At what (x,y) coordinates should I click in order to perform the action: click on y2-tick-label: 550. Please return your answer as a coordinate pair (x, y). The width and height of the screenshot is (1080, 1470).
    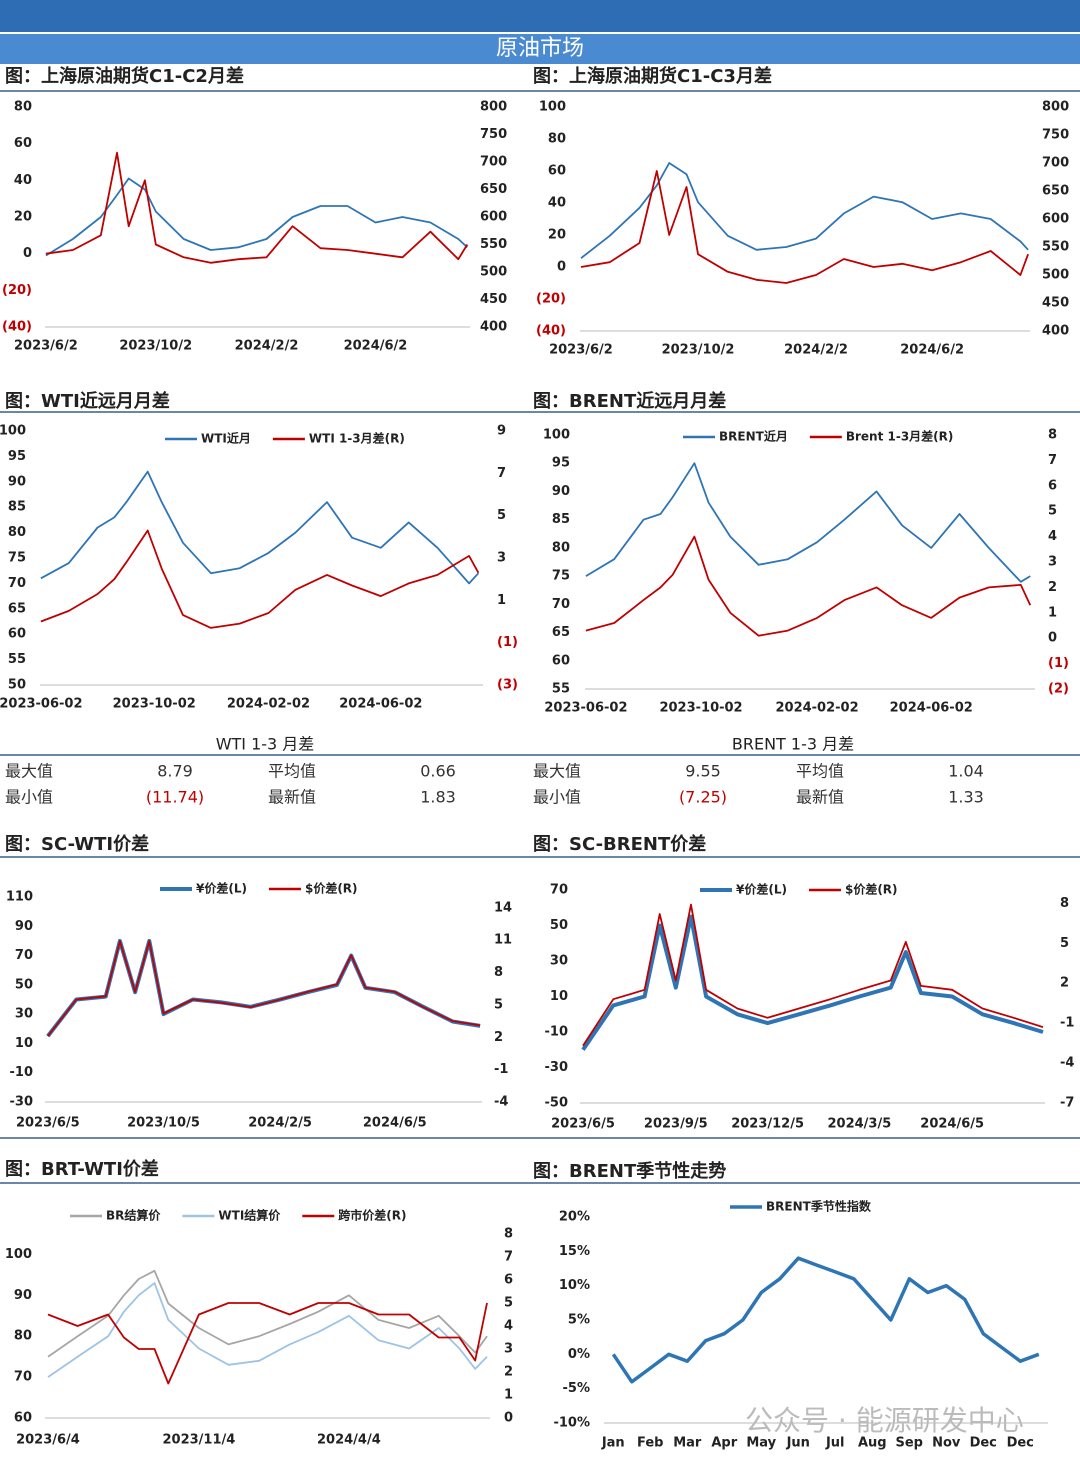
    Looking at the image, I should click on (493, 244).